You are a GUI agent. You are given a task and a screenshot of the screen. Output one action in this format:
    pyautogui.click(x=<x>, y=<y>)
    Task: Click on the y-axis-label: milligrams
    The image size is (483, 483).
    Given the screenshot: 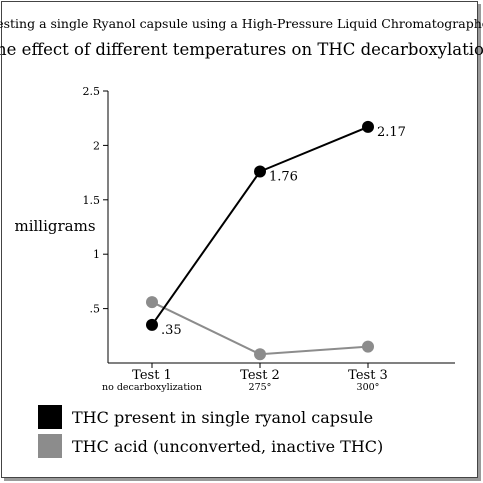 What is the action you would take?
    pyautogui.click(x=54, y=226)
    